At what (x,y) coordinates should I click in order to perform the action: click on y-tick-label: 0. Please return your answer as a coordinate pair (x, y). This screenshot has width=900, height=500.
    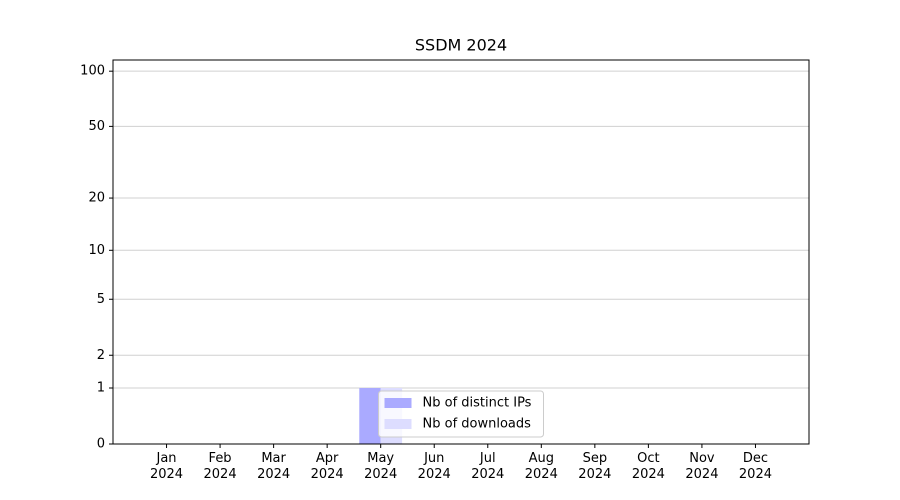
    Looking at the image, I should click on (101, 444).